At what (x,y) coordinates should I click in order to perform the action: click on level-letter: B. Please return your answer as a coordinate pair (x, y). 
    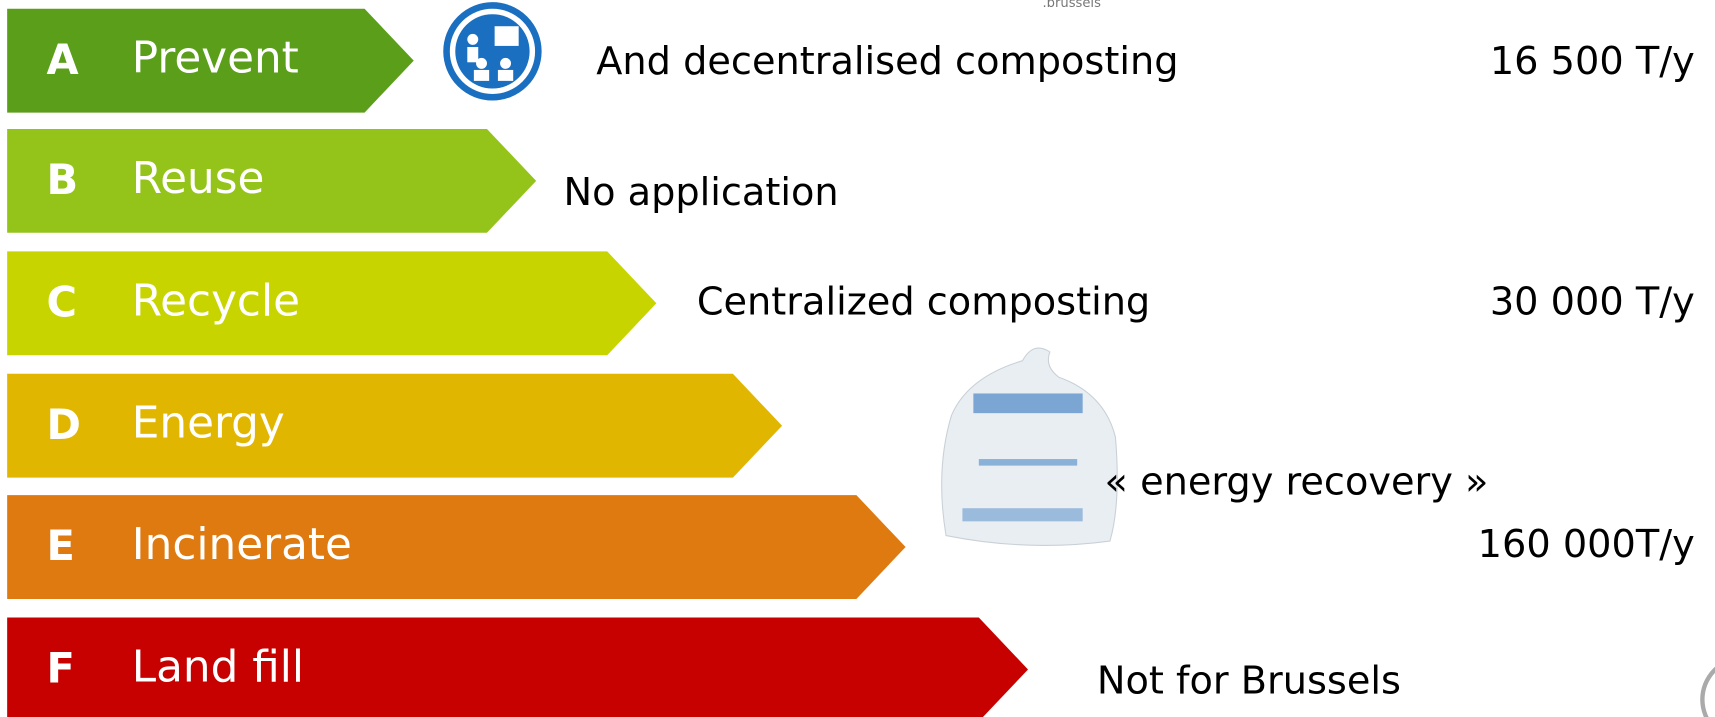
    Looking at the image, I should click on (63, 179).